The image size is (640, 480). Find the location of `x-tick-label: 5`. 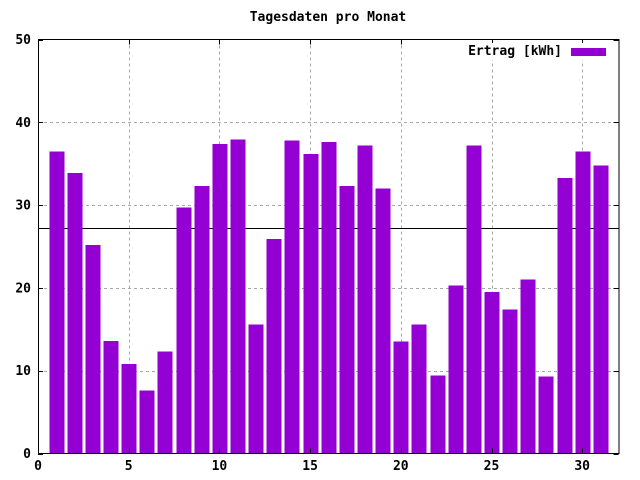

x-tick-label: 5 is located at coordinates (129, 466).